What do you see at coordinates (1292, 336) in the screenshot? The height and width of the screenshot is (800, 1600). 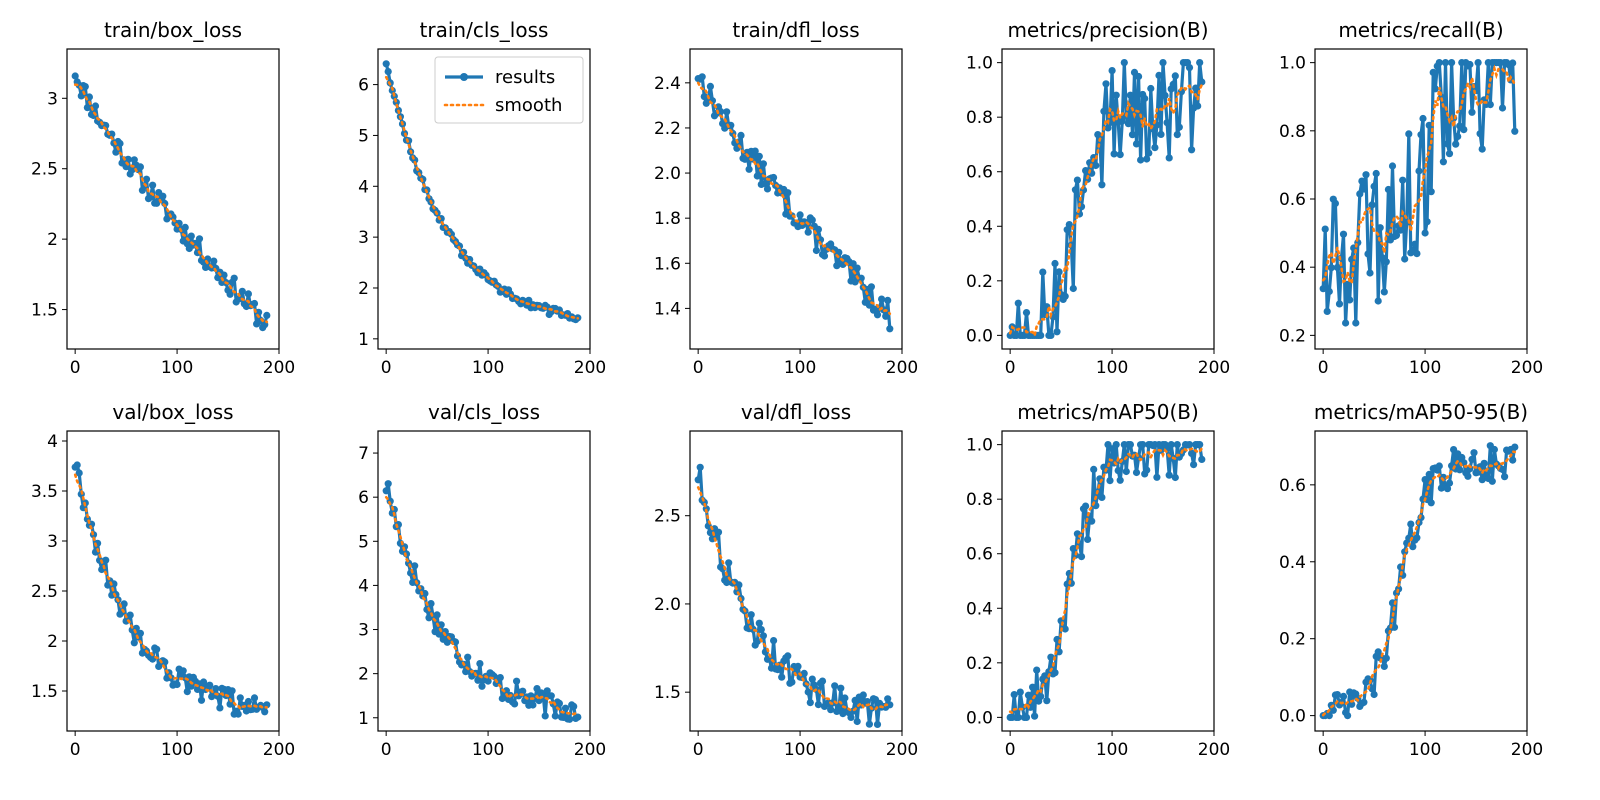 I see `y-tick-label: 0.2` at bounding box center [1292, 336].